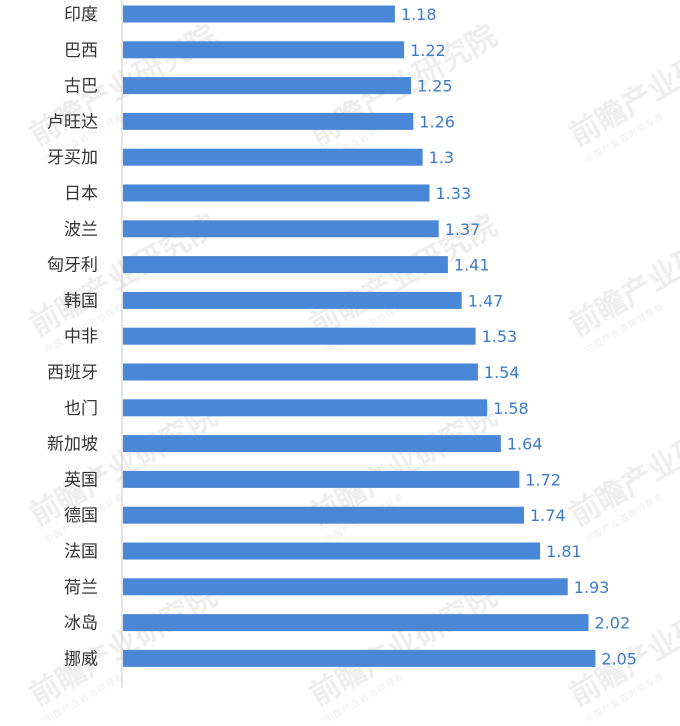  What do you see at coordinates (437, 121) in the screenshot?
I see `value-label-3: 1.26` at bounding box center [437, 121].